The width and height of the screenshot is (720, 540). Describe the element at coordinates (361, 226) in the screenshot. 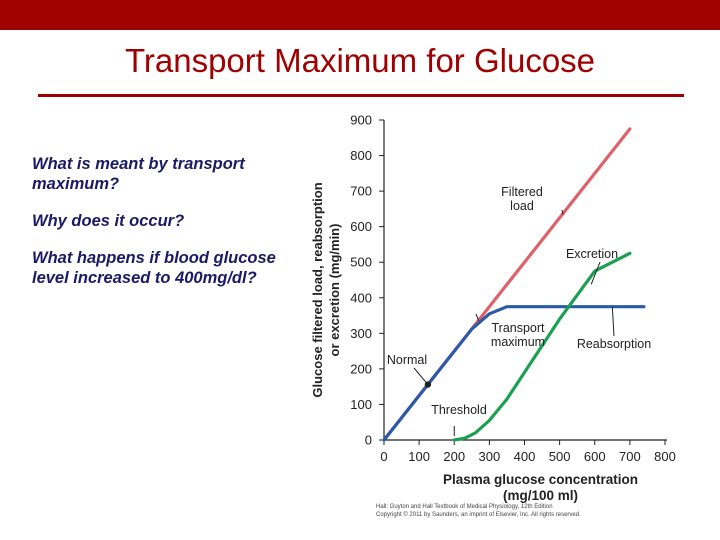

I see `y-tick-label: 600` at that location.